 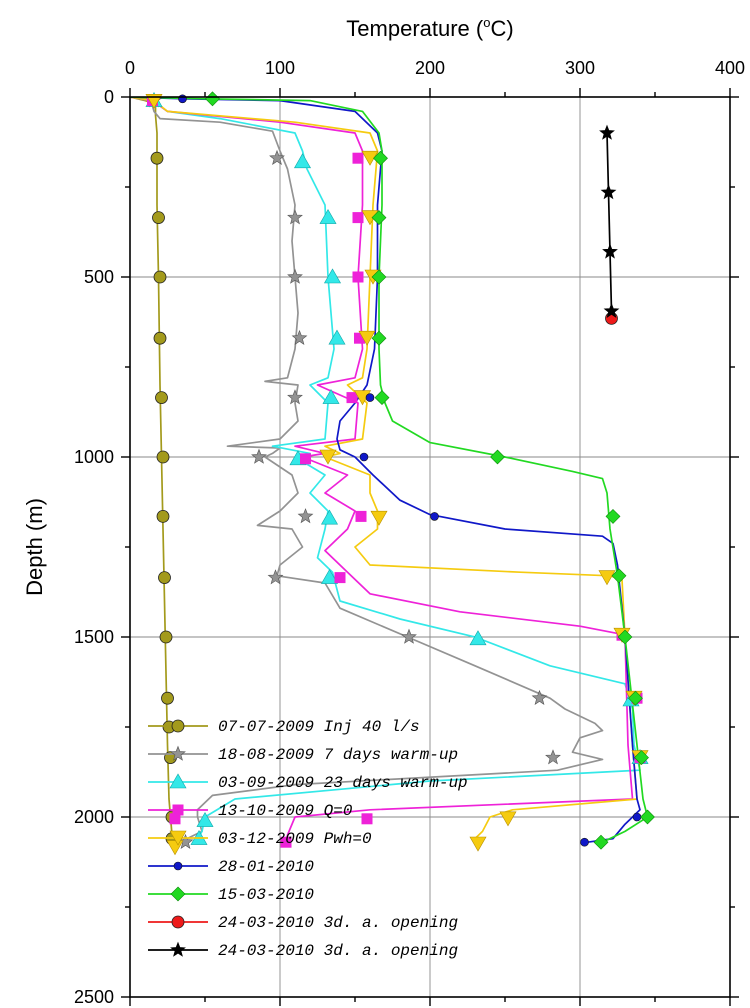 I want to click on y-tick-label-1000: 1000, so click(x=94, y=457).